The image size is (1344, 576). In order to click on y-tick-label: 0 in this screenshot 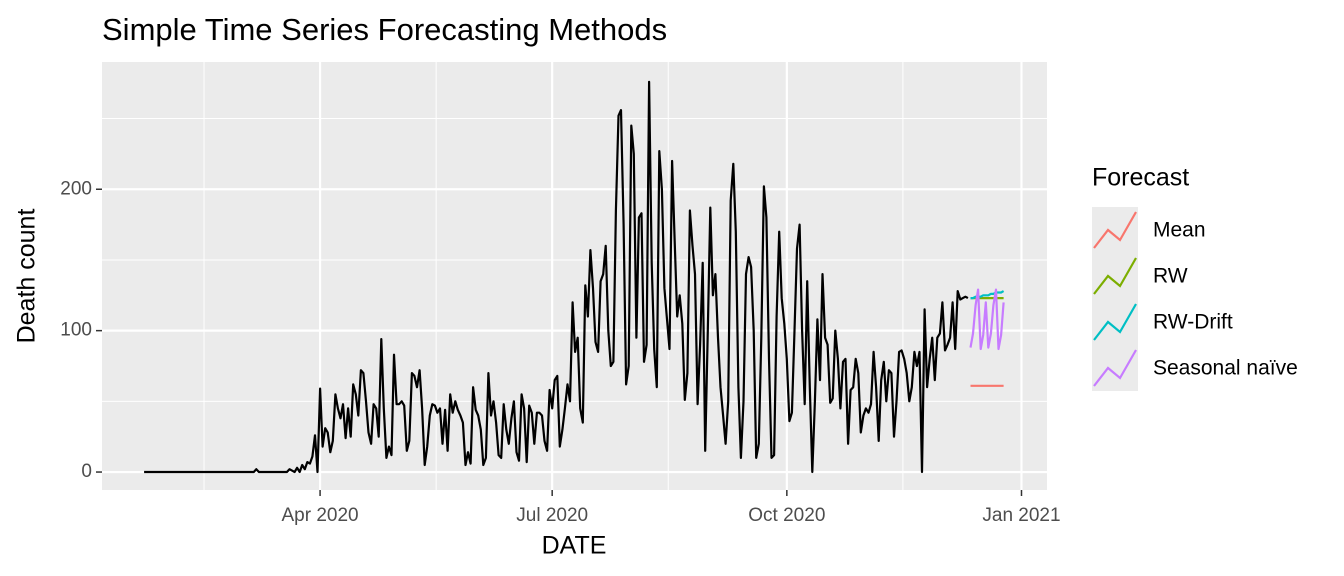, I will do `click(86, 471)`.